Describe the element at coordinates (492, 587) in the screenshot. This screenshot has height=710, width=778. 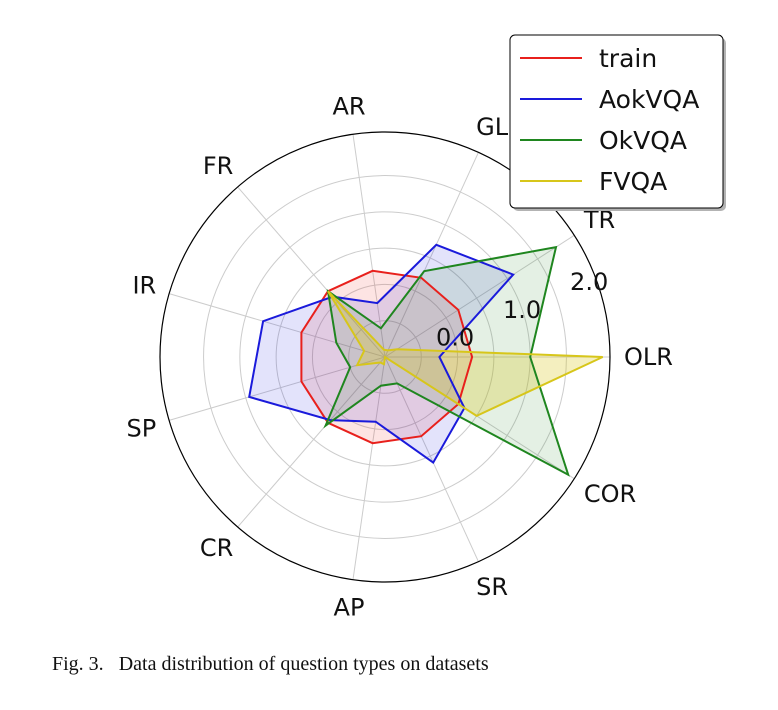
I see `category-label-sr: SR` at that location.